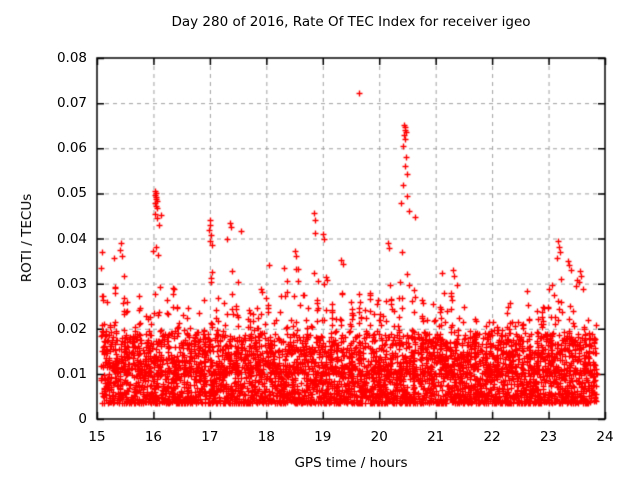  What do you see at coordinates (71, 328) in the screenshot?
I see `y-tick-label: 0.02` at bounding box center [71, 328].